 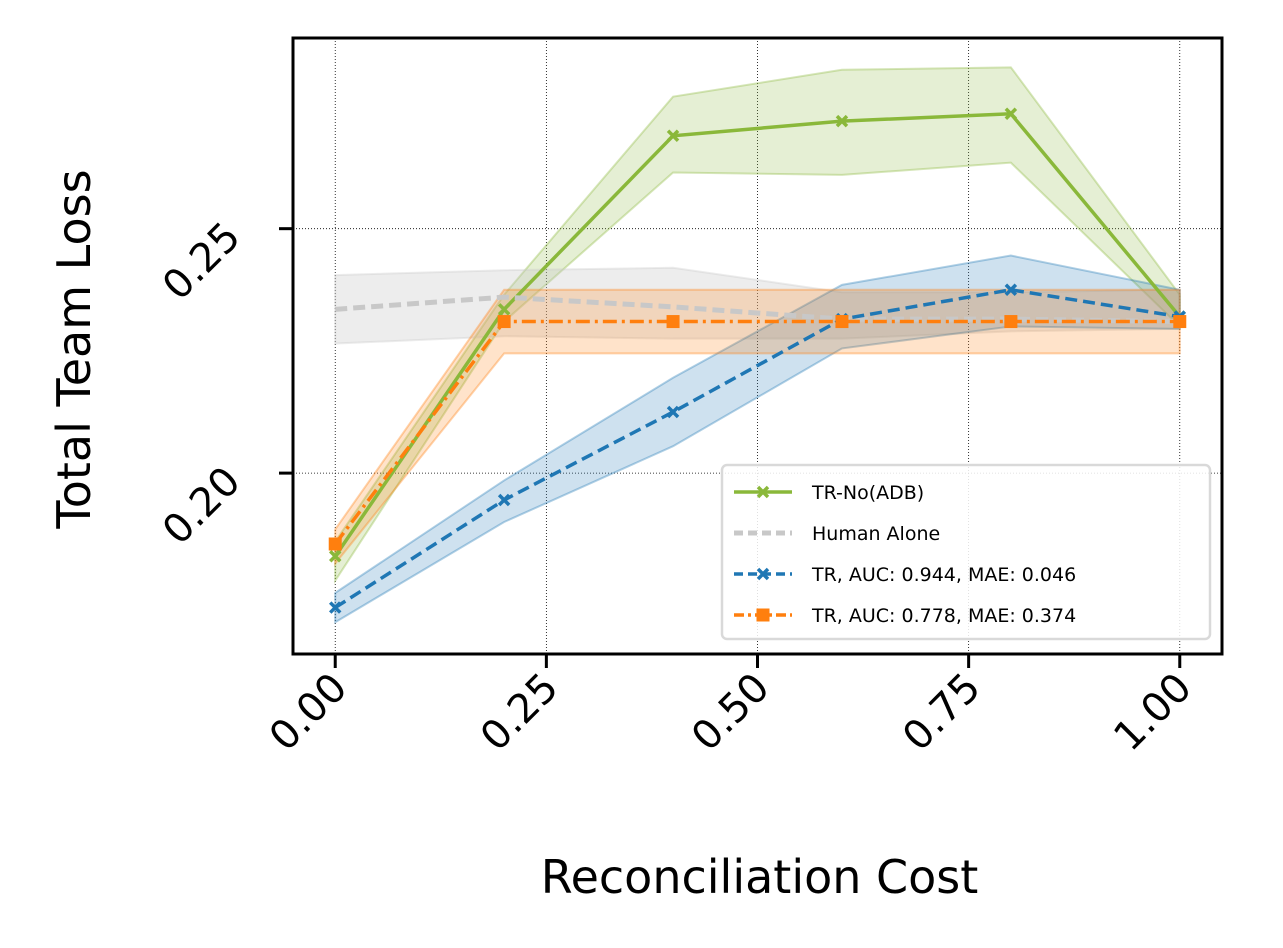 I want to click on x-tick-label: 1.00, so click(x=1153, y=713).